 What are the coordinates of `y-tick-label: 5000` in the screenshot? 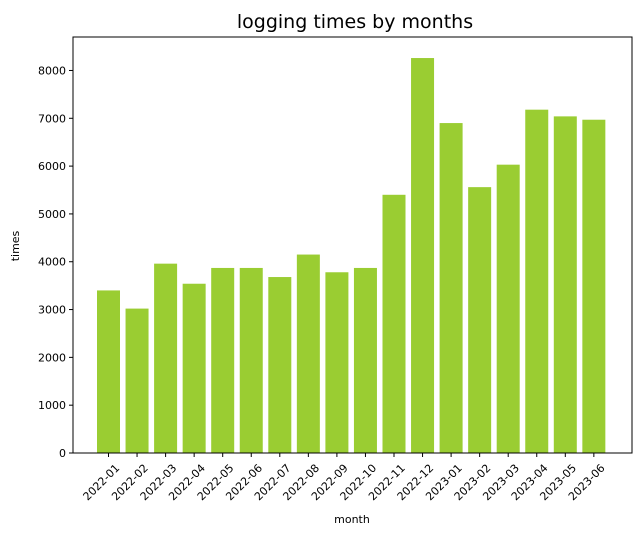 It's located at (52, 214).